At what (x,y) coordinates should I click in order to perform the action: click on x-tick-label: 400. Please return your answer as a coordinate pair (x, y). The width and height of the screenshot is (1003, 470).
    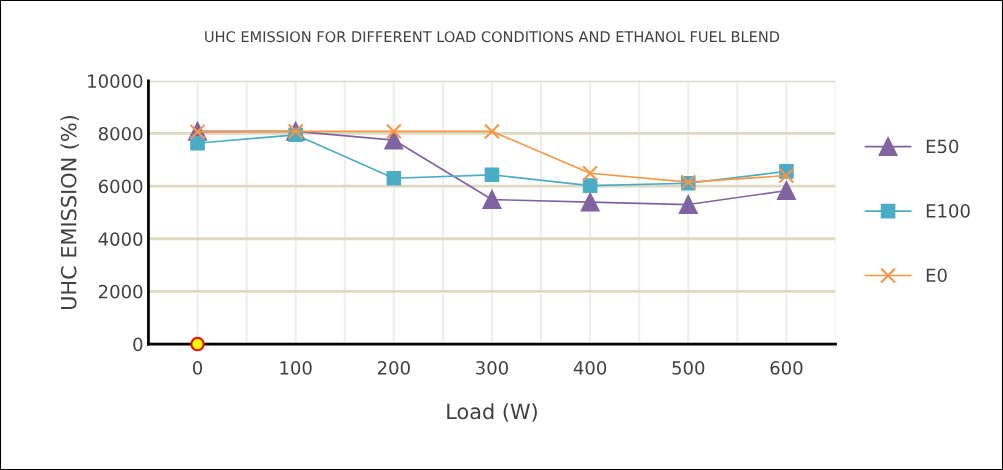
    Looking at the image, I should click on (590, 368).